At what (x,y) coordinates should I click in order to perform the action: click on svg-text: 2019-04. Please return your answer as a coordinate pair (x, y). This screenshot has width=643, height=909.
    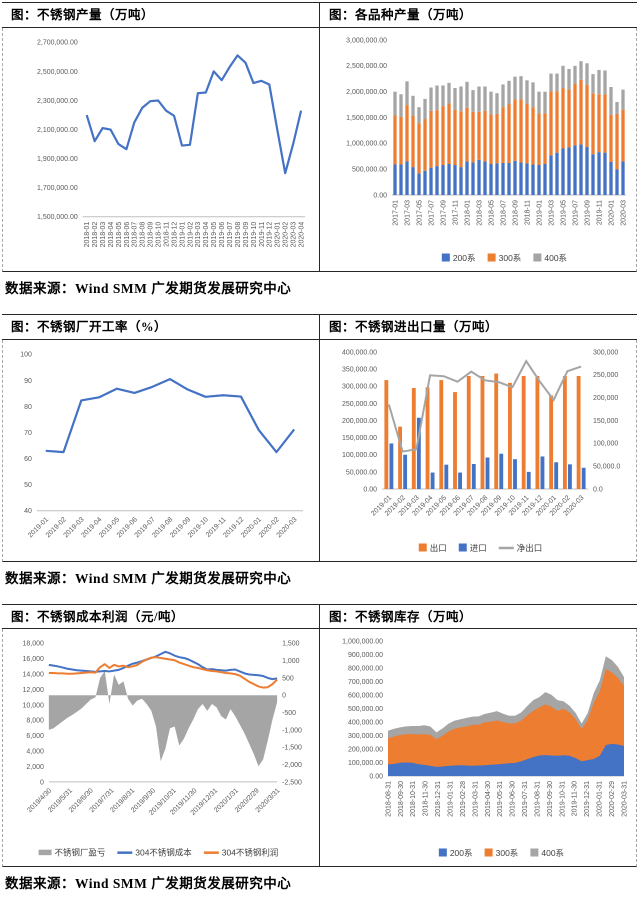
    Looking at the image, I should click on (206, 234).